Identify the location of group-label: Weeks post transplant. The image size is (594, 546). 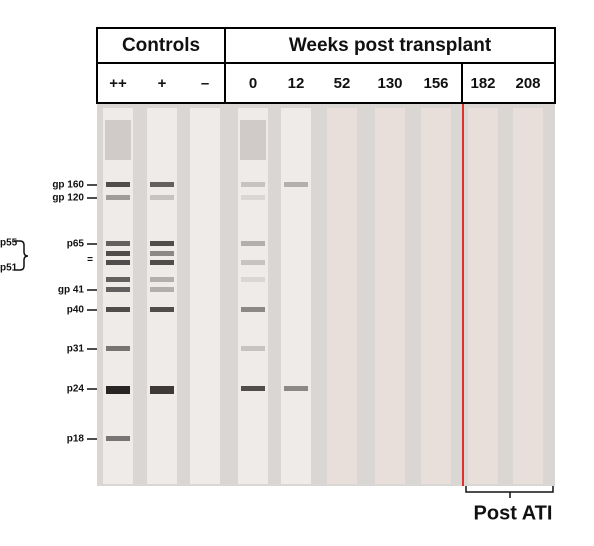
(390, 45).